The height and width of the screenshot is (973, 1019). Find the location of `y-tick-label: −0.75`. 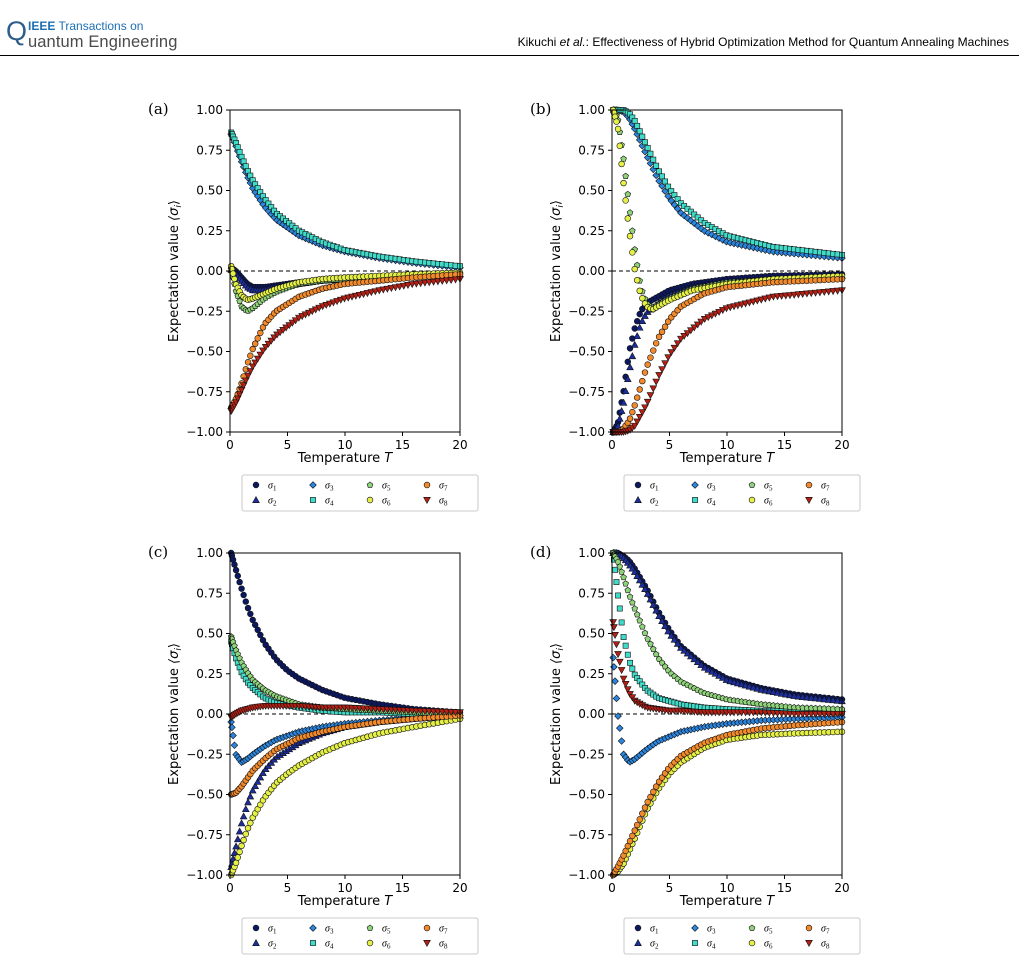

y-tick-label: −0.75 is located at coordinates (204, 835).